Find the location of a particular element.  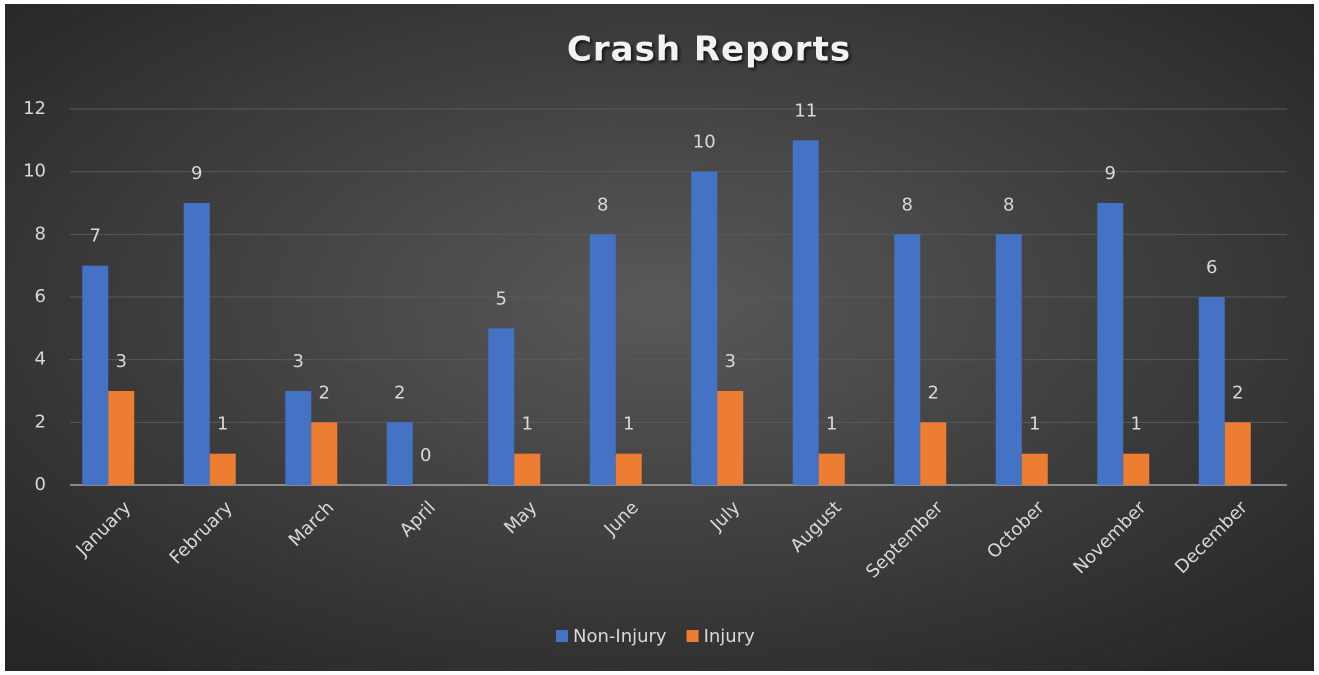

y-tick-label: 6 is located at coordinates (40, 296).